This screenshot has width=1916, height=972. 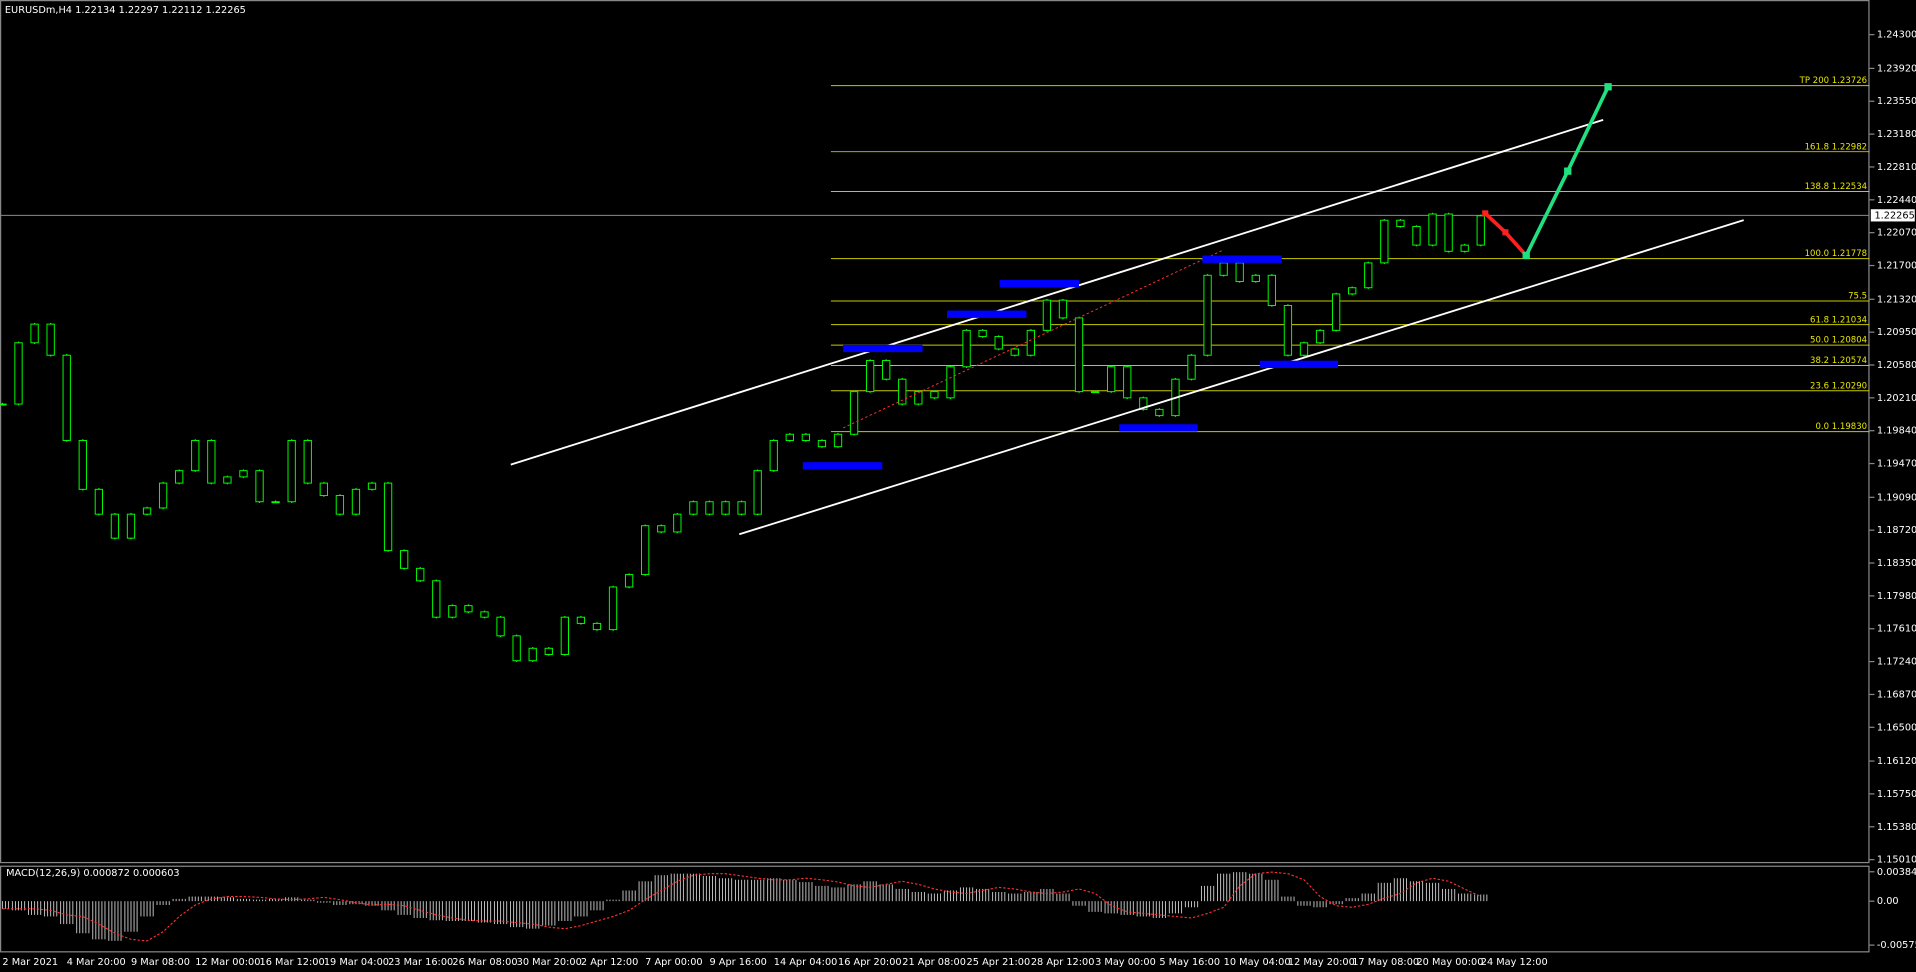 I want to click on y-tick-label: 1.18720, so click(x=1896, y=530).